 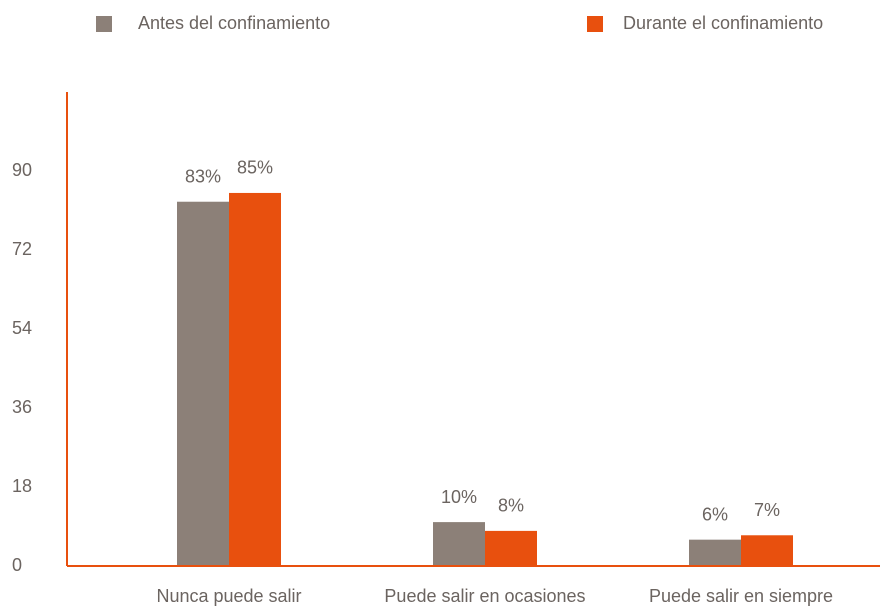 I want to click on x-tick-label: Nunca puede salir, so click(x=228, y=596).